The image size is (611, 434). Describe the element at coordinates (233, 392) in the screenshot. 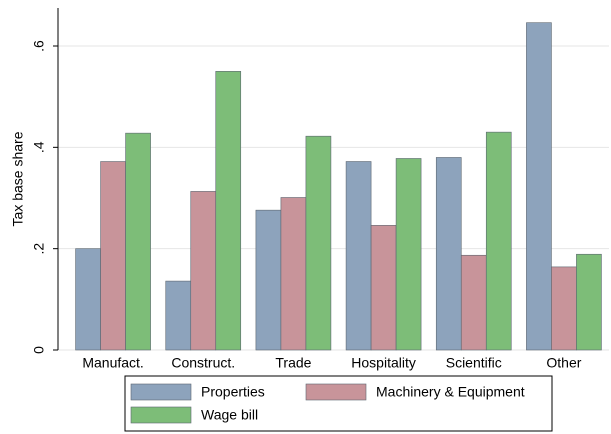

I see `legend-label: Properties` at that location.